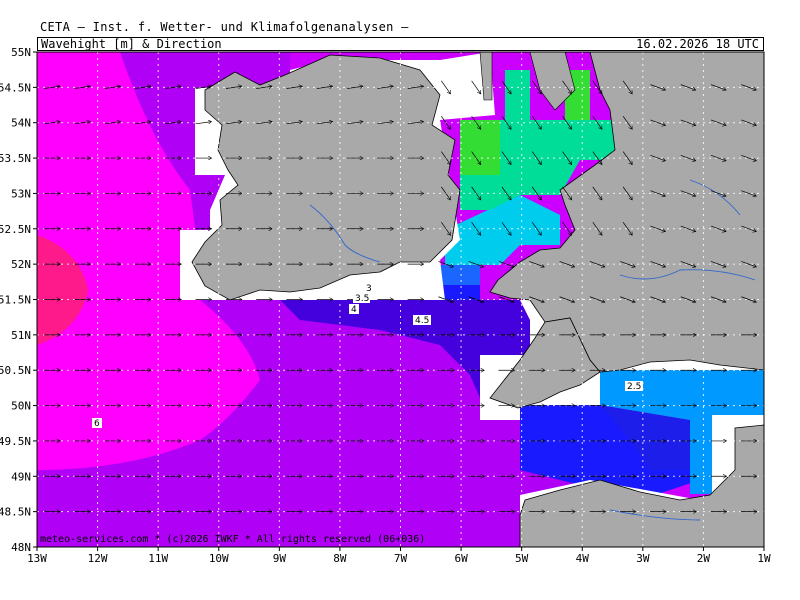 Image resolution: width=800 pixels, height=600 pixels. I want to click on lat-tick-label: 54.5N, so click(15, 87).